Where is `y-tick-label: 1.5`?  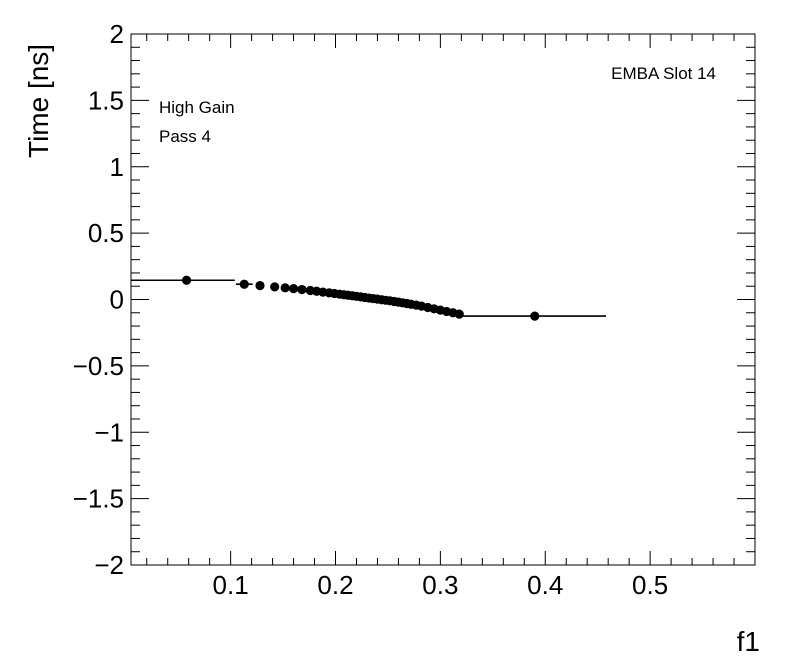 y-tick-label: 1.5 is located at coordinates (106, 100).